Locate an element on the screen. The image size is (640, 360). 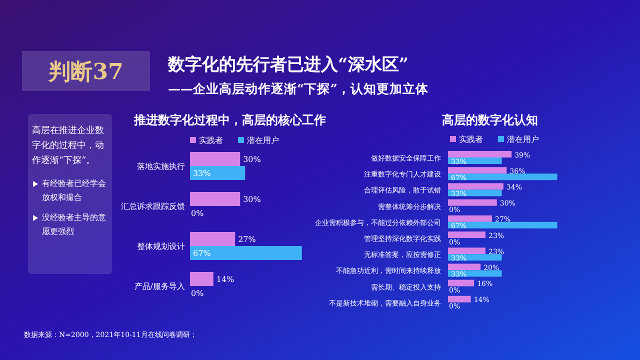
data-label: 33% is located at coordinates (202, 173).